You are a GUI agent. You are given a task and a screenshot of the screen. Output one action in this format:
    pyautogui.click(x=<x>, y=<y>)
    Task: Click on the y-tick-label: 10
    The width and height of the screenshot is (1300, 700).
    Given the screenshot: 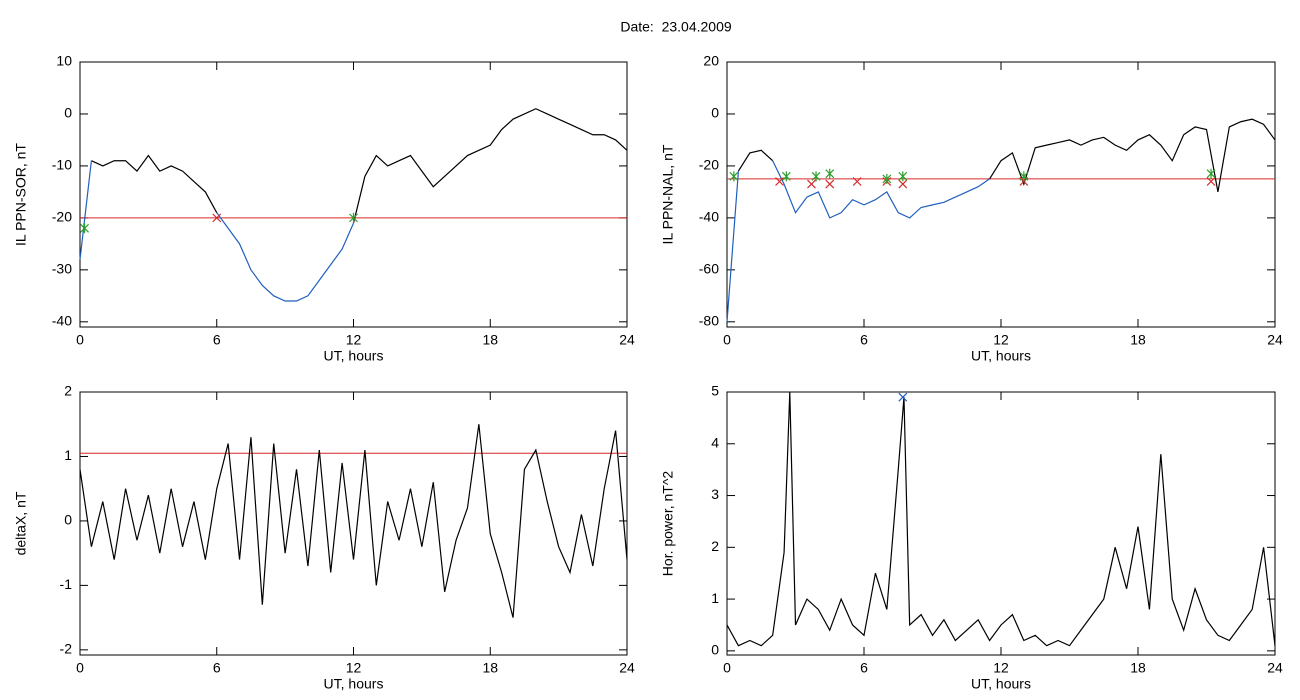 What is the action you would take?
    pyautogui.click(x=64, y=61)
    